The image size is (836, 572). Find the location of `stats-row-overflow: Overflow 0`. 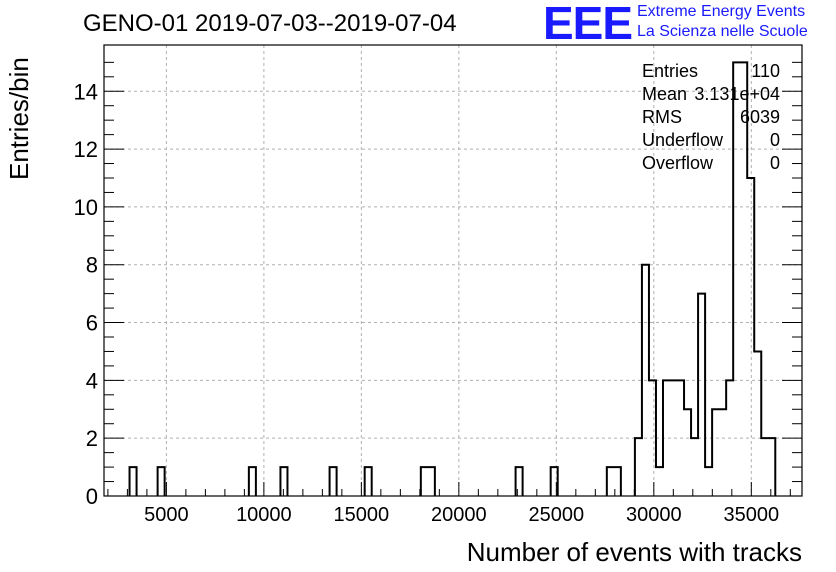

stats-row-overflow: Overflow 0 is located at coordinates (711, 163).